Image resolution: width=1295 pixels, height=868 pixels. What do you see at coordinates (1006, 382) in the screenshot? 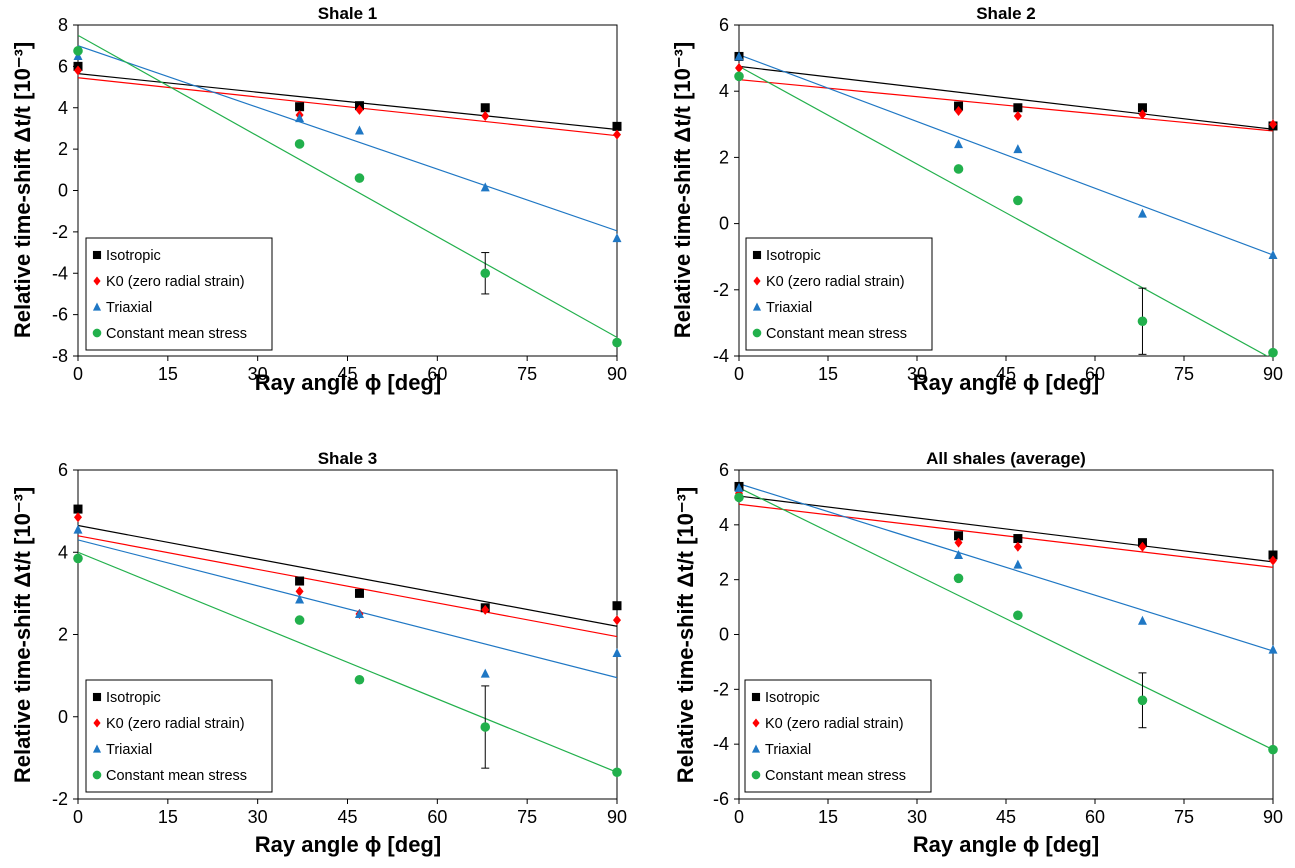
I see `x-axis-label: Ray angle ϕ [deg]` at bounding box center [1006, 382].